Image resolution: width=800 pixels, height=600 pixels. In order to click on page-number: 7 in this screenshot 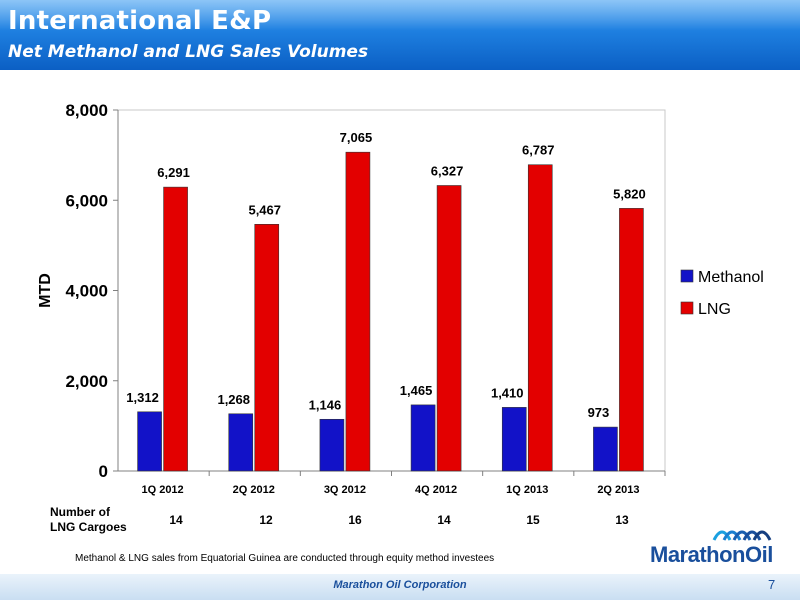, I will do `click(772, 584)`.